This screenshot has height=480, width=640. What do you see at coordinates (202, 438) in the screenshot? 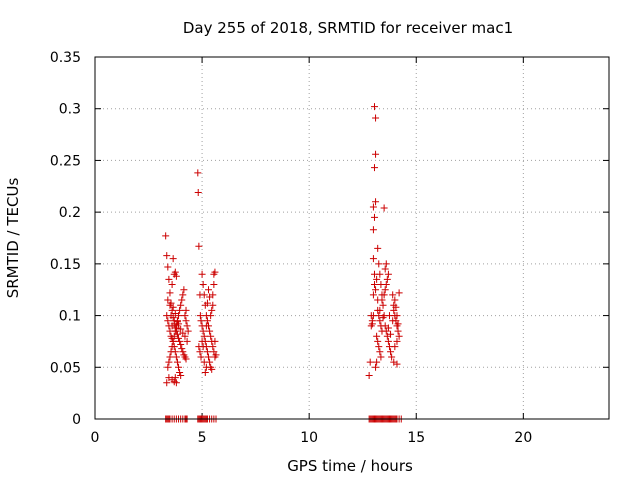
I see `x-tick-label: 5` at bounding box center [202, 438].